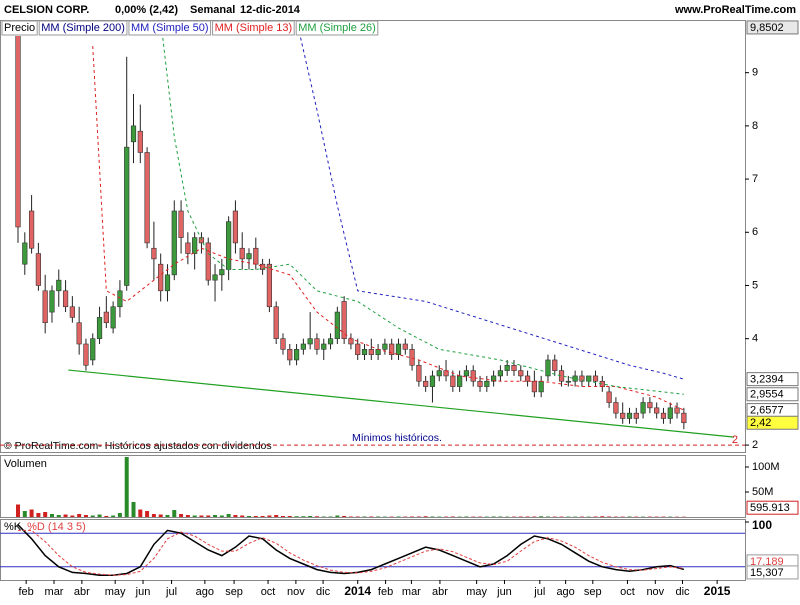  Describe the element at coordinates (755, 126) in the screenshot. I see `y-tick-label: 8` at that location.